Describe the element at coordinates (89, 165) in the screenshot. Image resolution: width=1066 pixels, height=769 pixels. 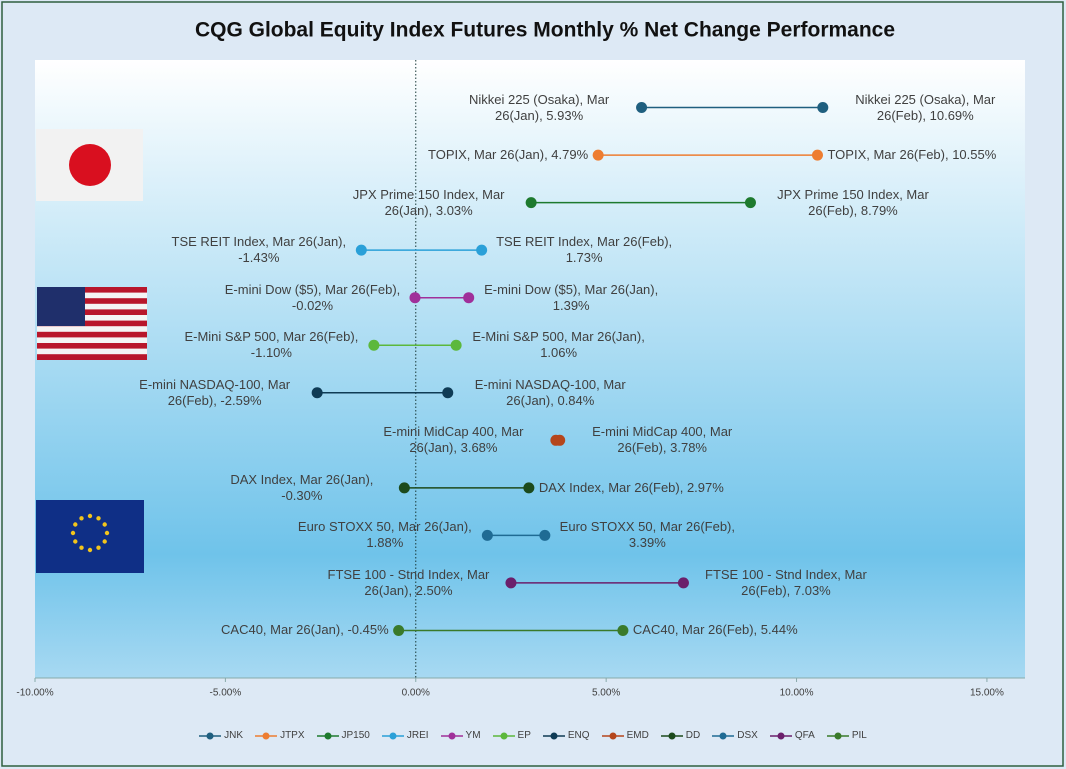
I see `flag-japan` at that location.